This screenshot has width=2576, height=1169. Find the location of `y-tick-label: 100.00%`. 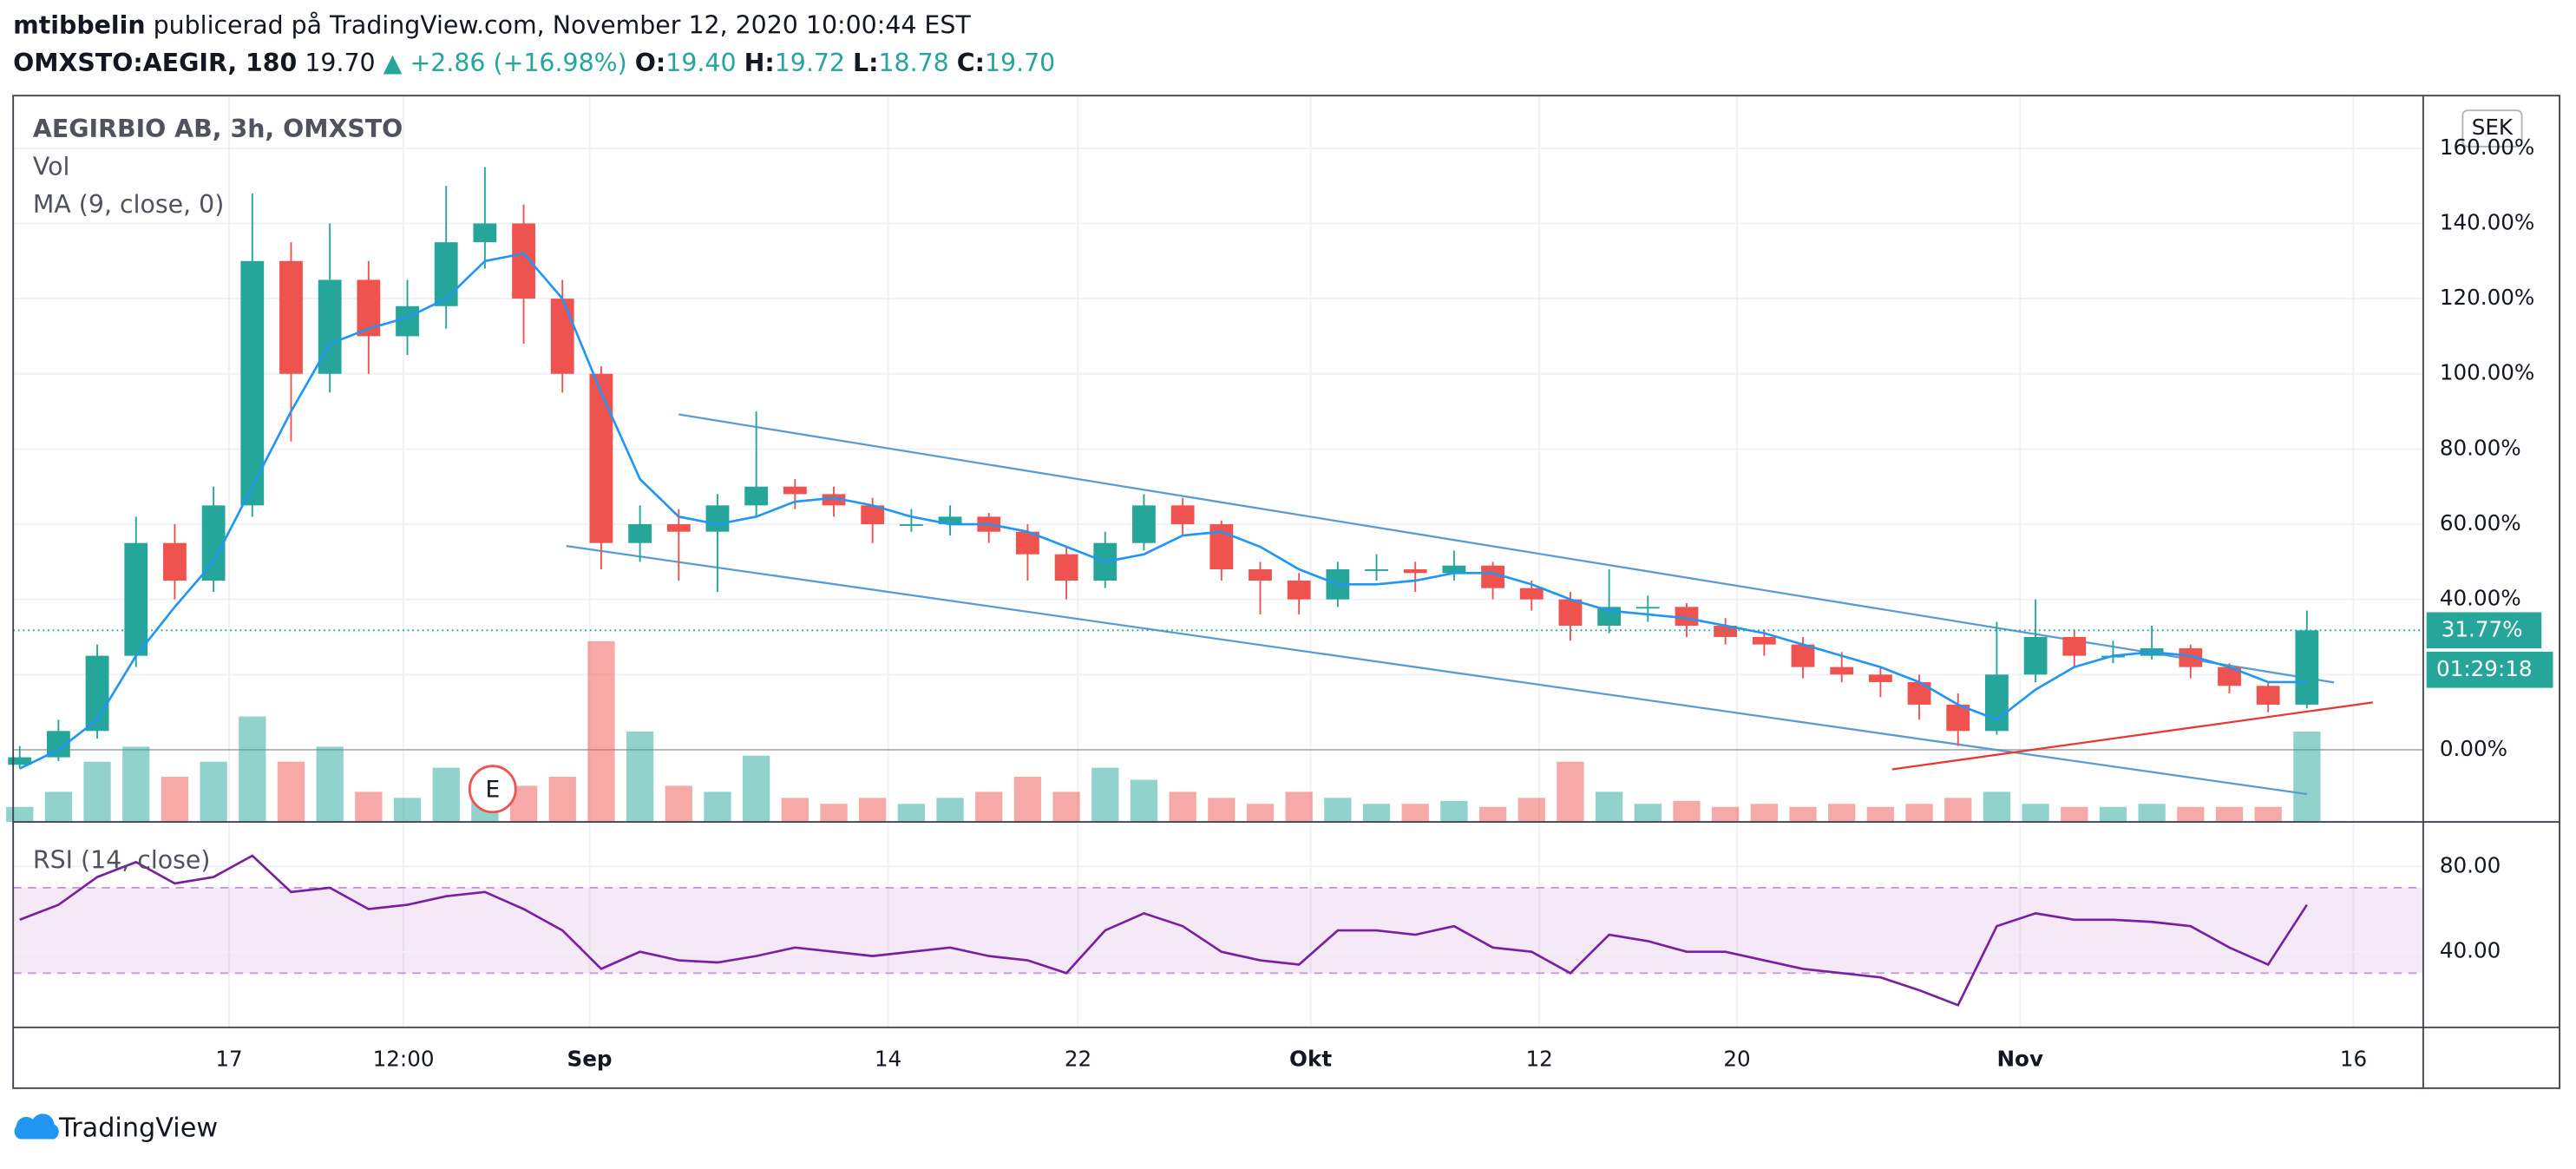

y-tick-label: 100.00% is located at coordinates (2487, 372).